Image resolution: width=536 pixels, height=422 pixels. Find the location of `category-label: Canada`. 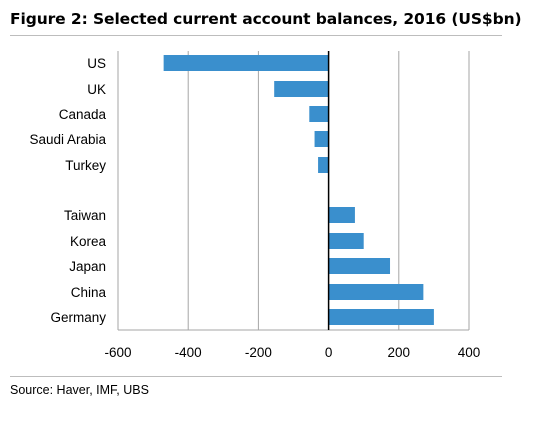

category-label: Canada is located at coordinates (83, 114).